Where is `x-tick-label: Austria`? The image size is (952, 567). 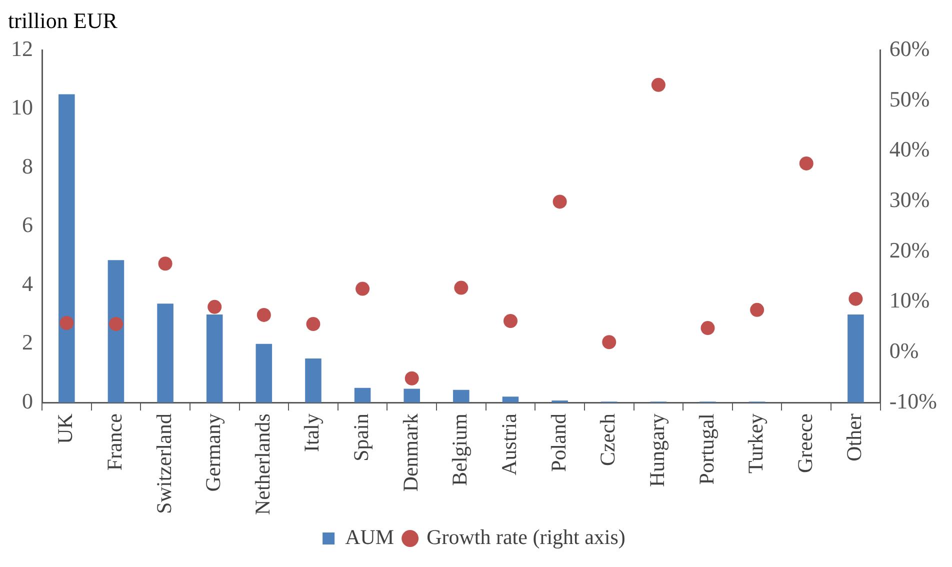
x-tick-label: Austria is located at coordinates (509, 444).